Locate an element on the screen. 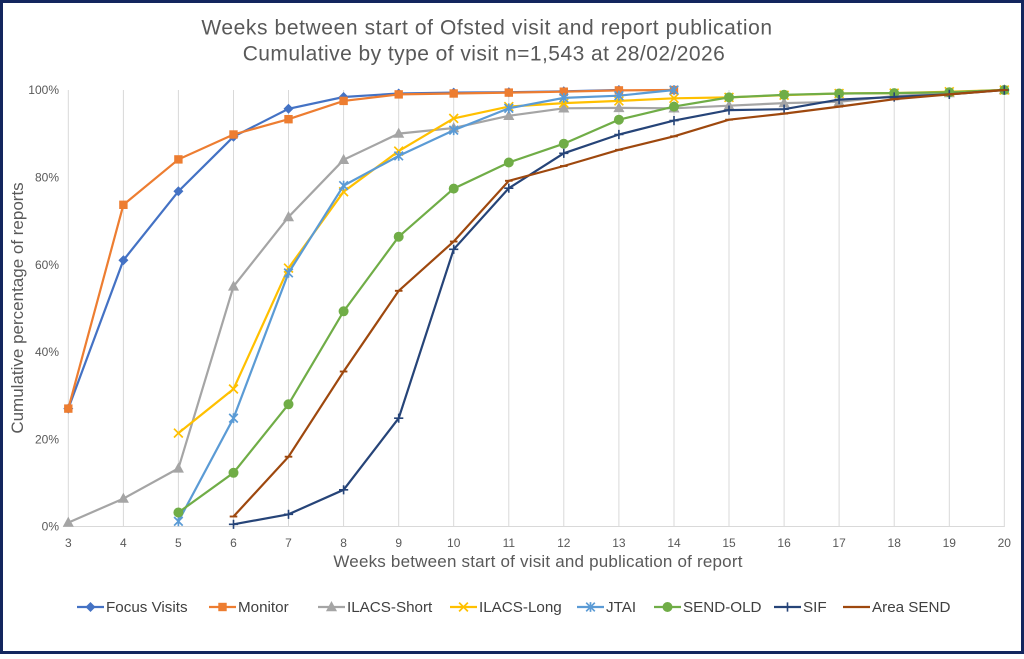  svg-text: 10 is located at coordinates (454, 543).